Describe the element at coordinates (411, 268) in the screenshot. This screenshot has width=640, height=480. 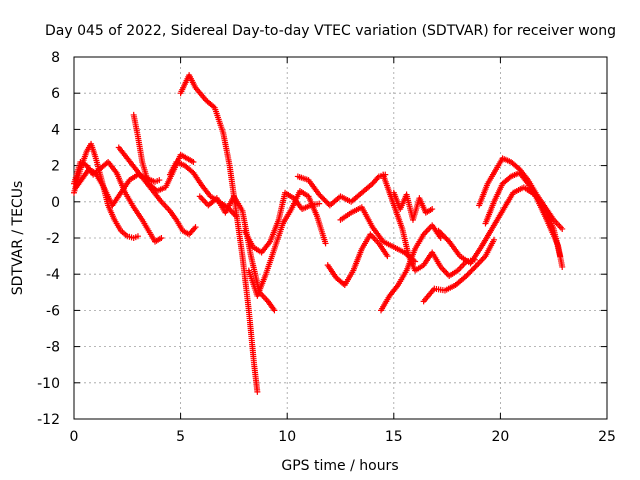
I see `series-arc14` at that location.